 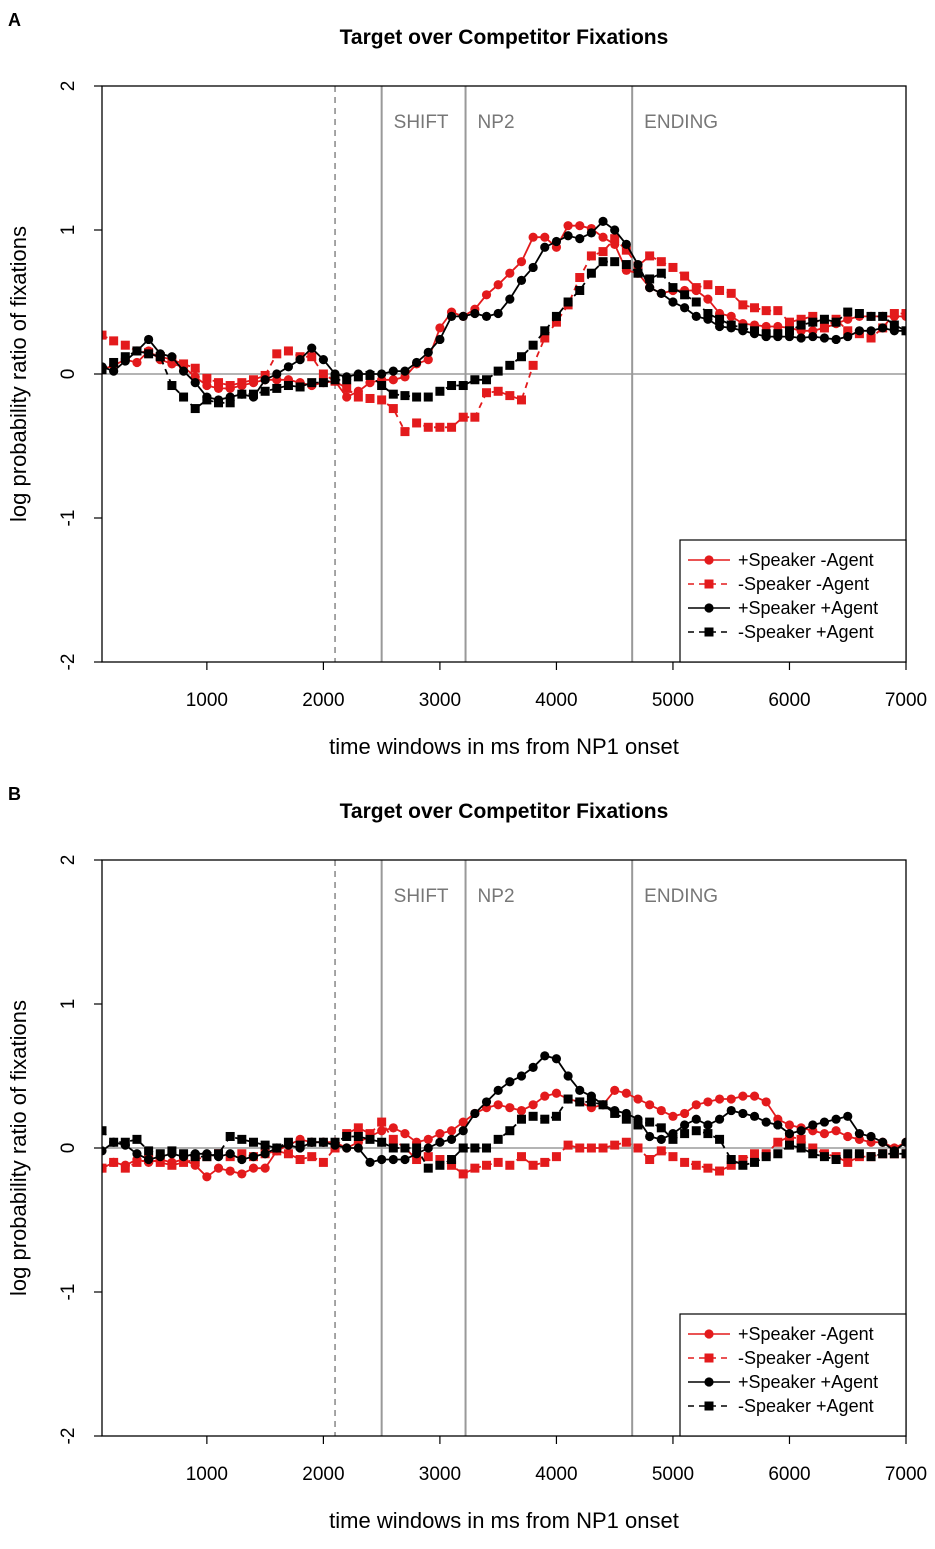 What do you see at coordinates (207, 1474) in the screenshot?
I see `x-tick-label: 1000` at bounding box center [207, 1474].